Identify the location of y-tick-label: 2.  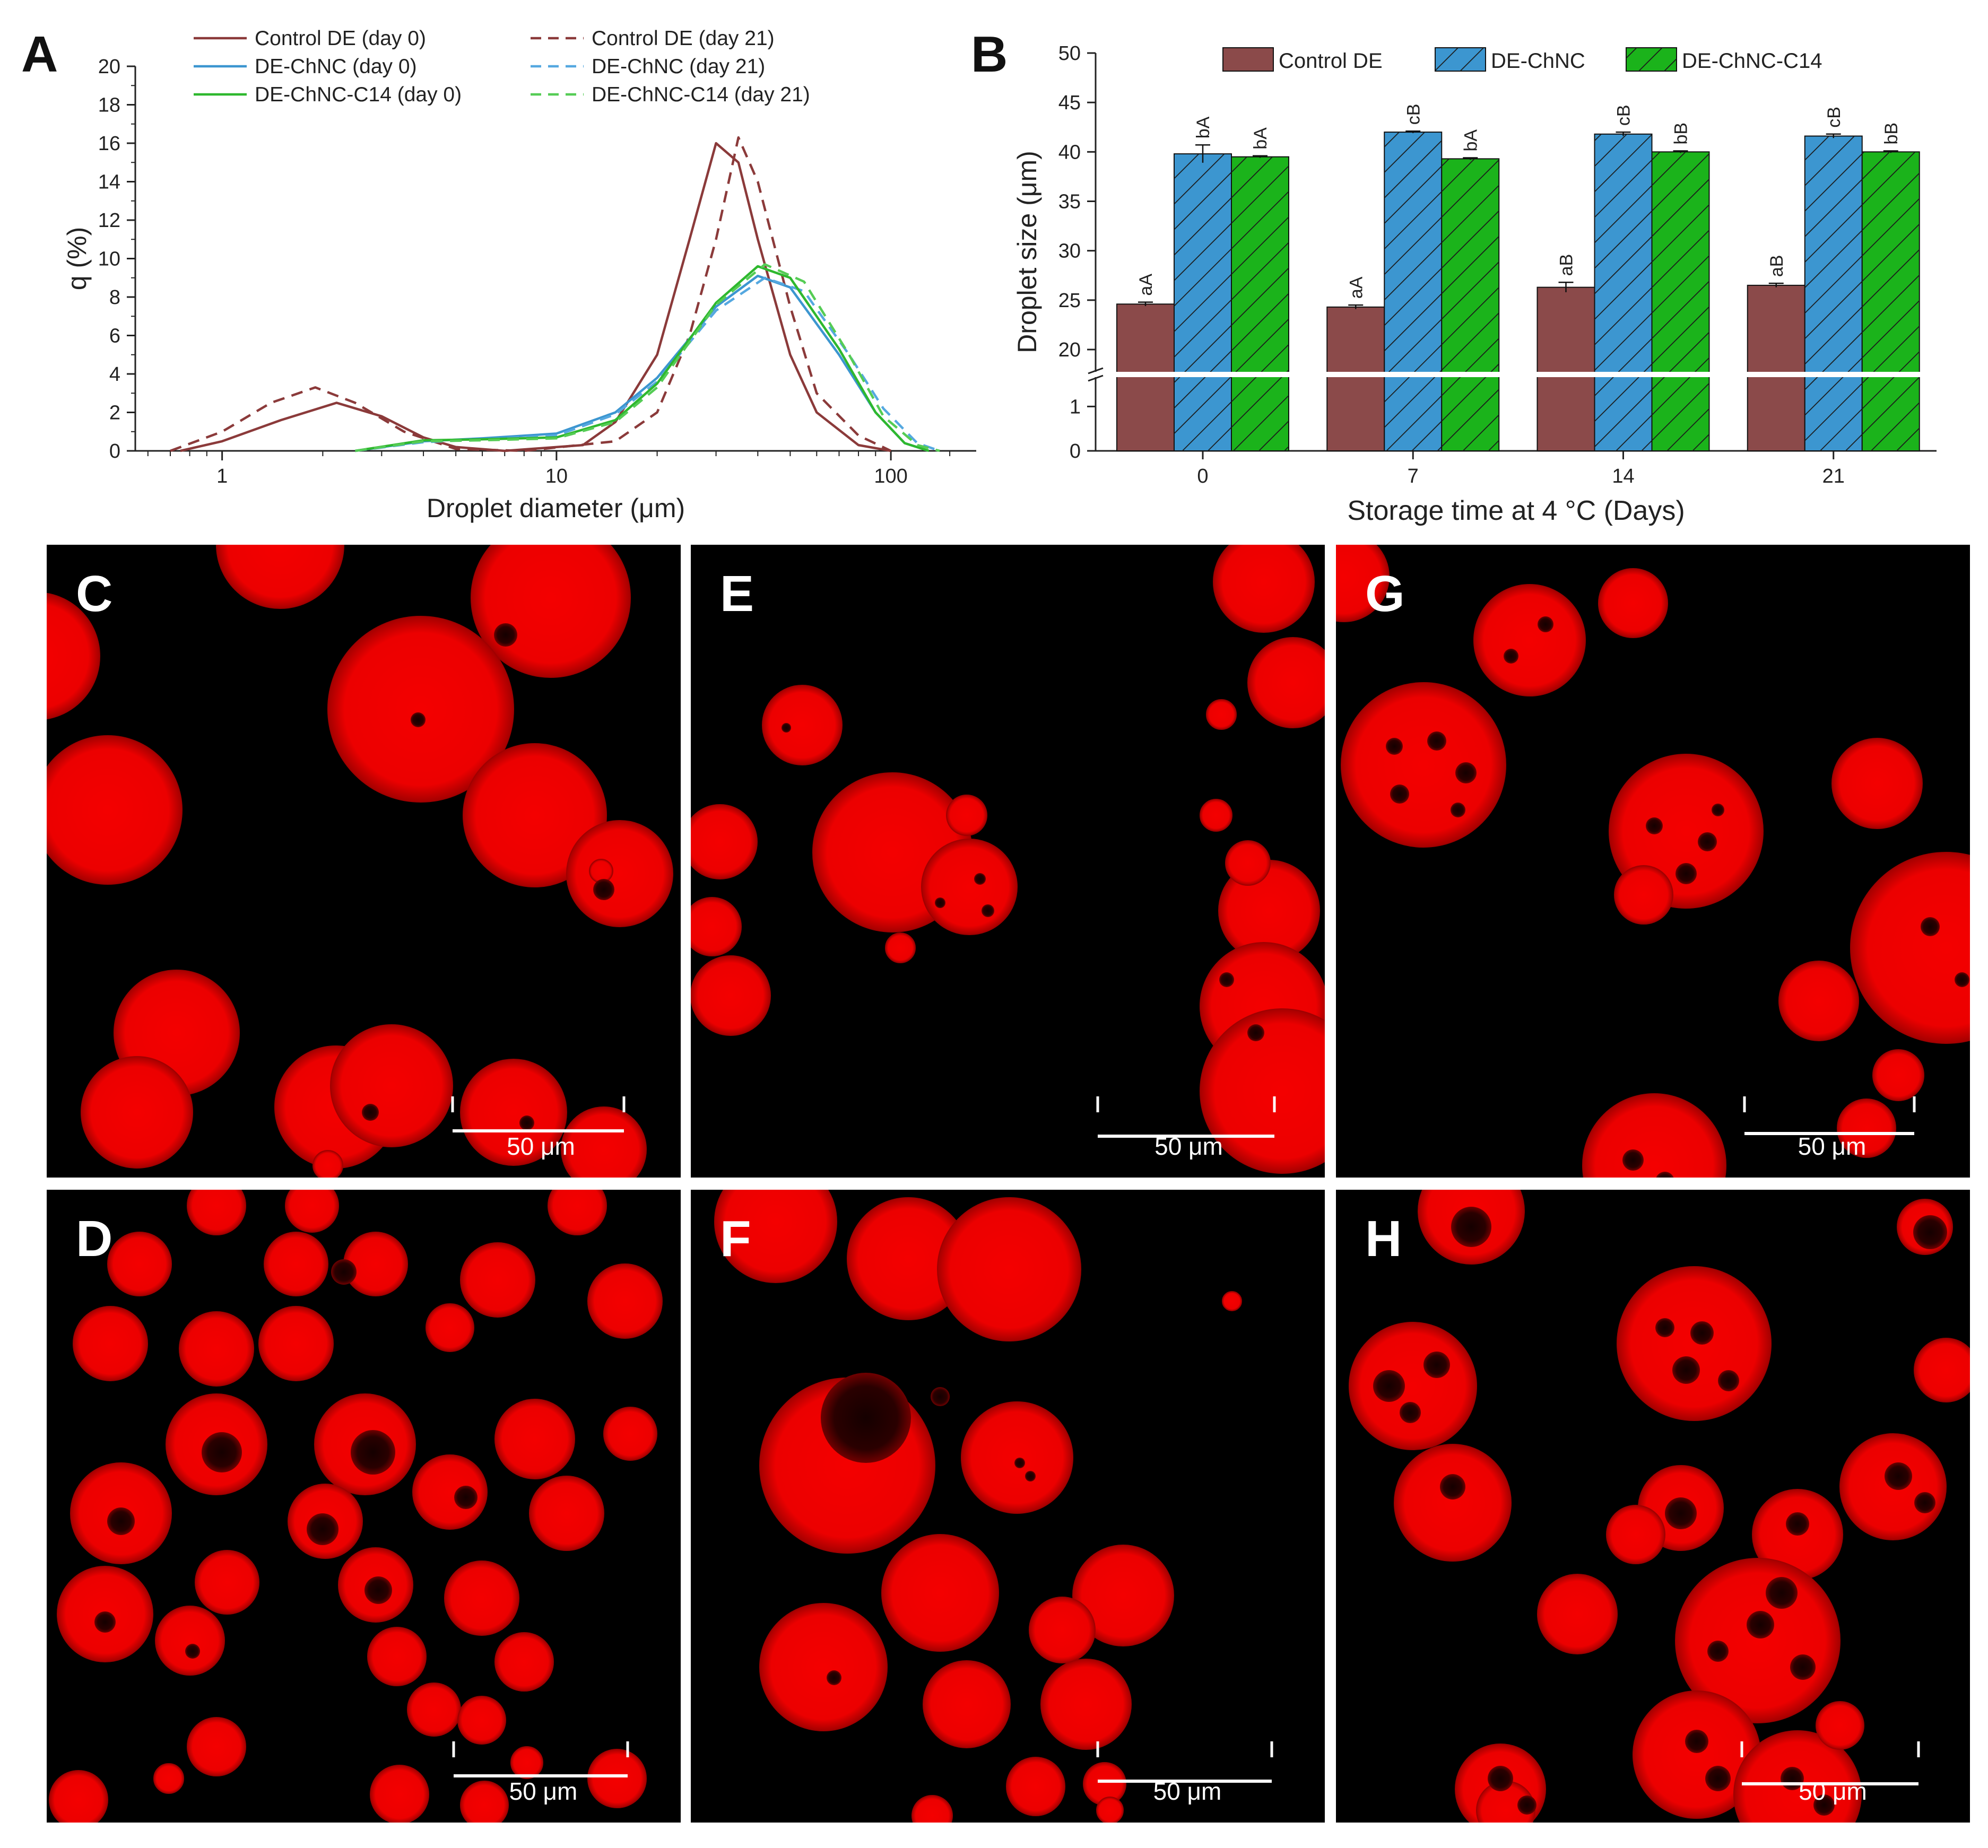
(114, 413).